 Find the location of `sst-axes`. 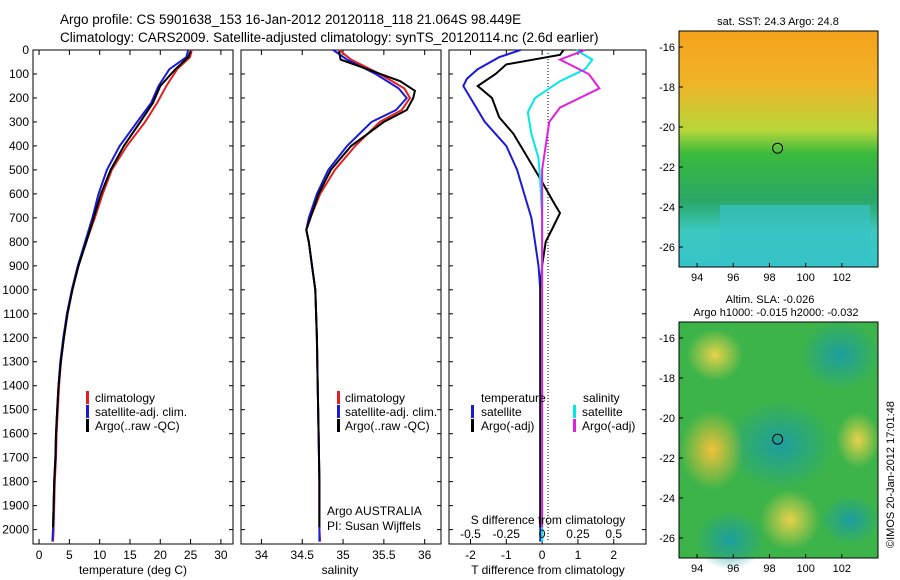

sst-axes is located at coordinates (778, 149).